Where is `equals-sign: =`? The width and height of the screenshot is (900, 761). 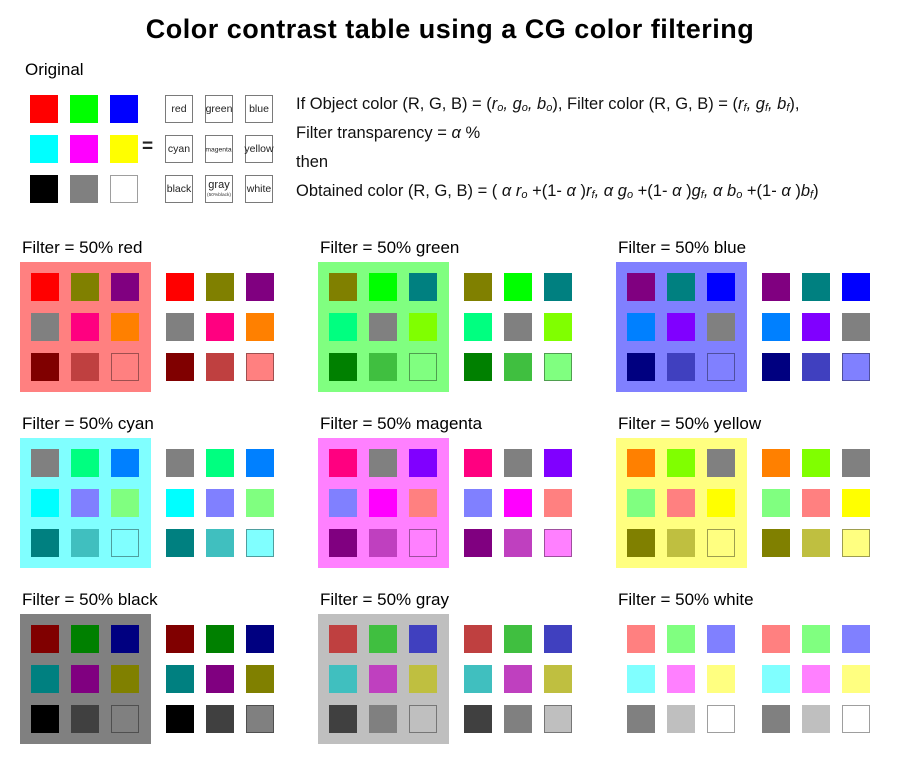 equals-sign: = is located at coordinates (148, 146).